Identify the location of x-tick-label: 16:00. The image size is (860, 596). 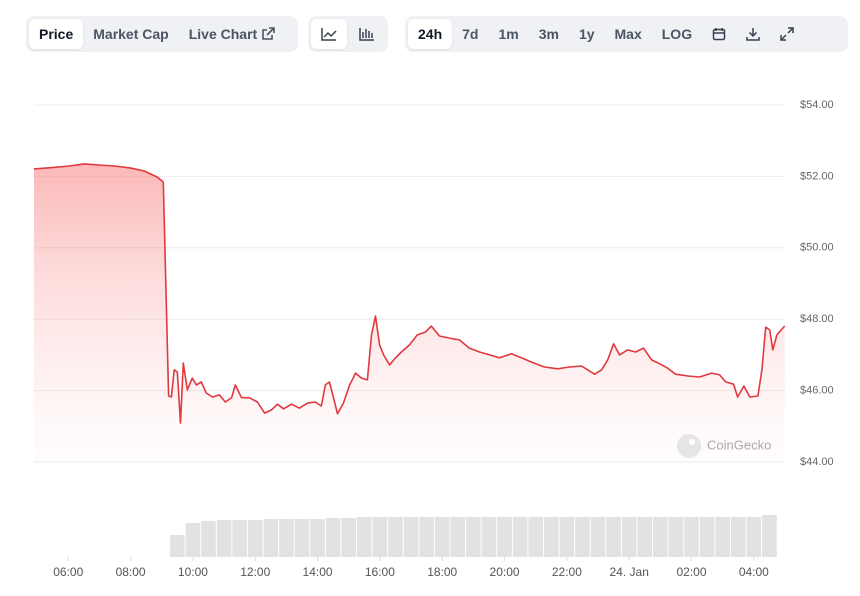
(380, 572).